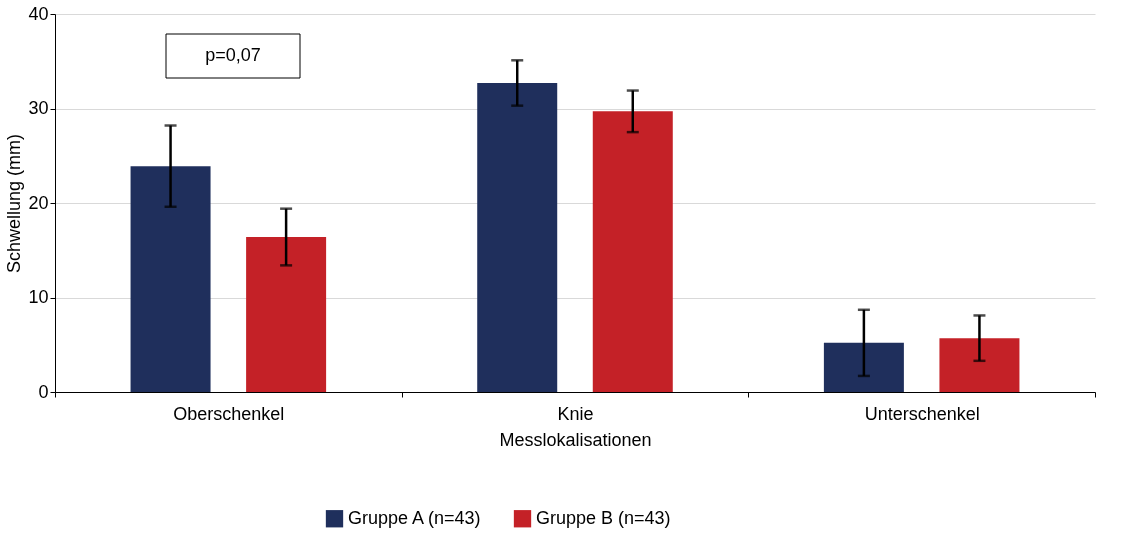  Describe the element at coordinates (575, 439) in the screenshot. I see `x-axis-title: Messlokalisationen` at that location.